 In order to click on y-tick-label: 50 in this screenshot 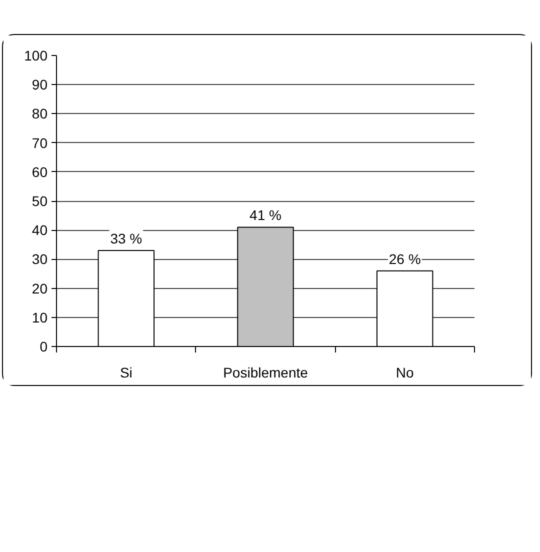, I will do `click(40, 201)`.